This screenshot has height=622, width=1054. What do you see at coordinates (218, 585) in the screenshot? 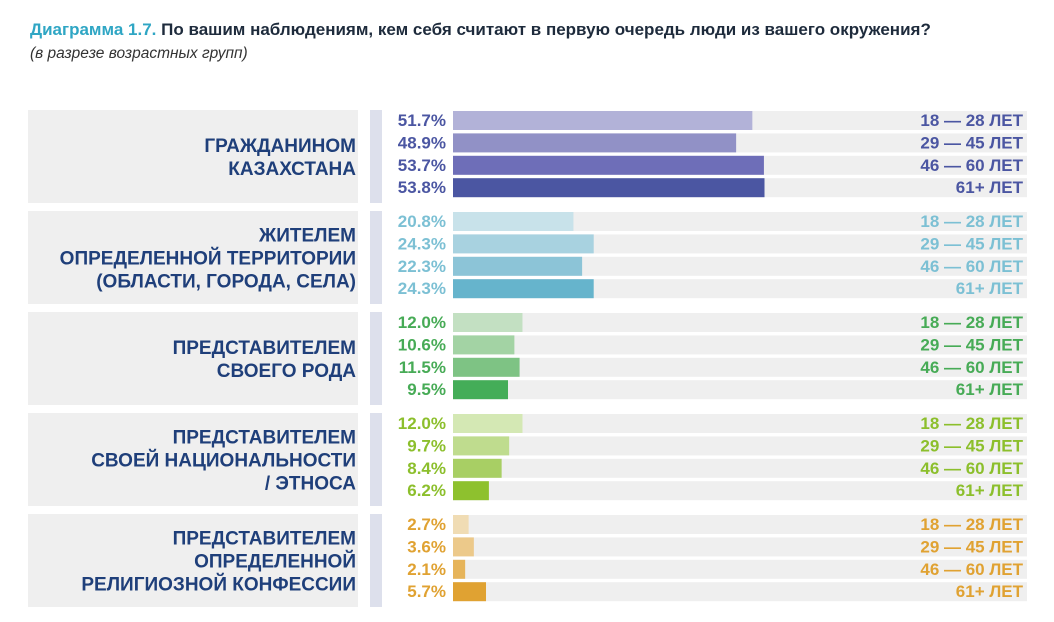
I see `group-label: РЕЛИГИОЗНОЙ КОНФЕССИИ` at bounding box center [218, 585].